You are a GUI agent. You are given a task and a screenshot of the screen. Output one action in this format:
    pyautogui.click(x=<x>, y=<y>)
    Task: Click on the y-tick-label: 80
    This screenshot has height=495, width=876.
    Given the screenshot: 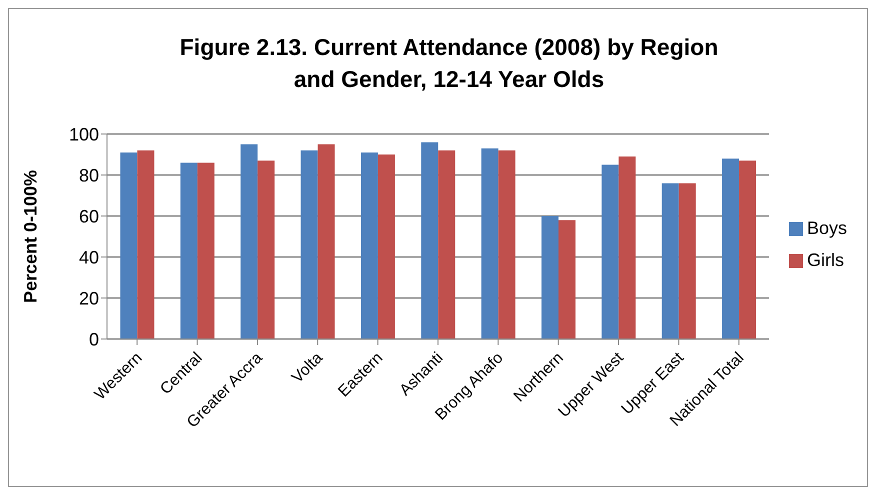 What is the action you would take?
    pyautogui.click(x=88, y=175)
    